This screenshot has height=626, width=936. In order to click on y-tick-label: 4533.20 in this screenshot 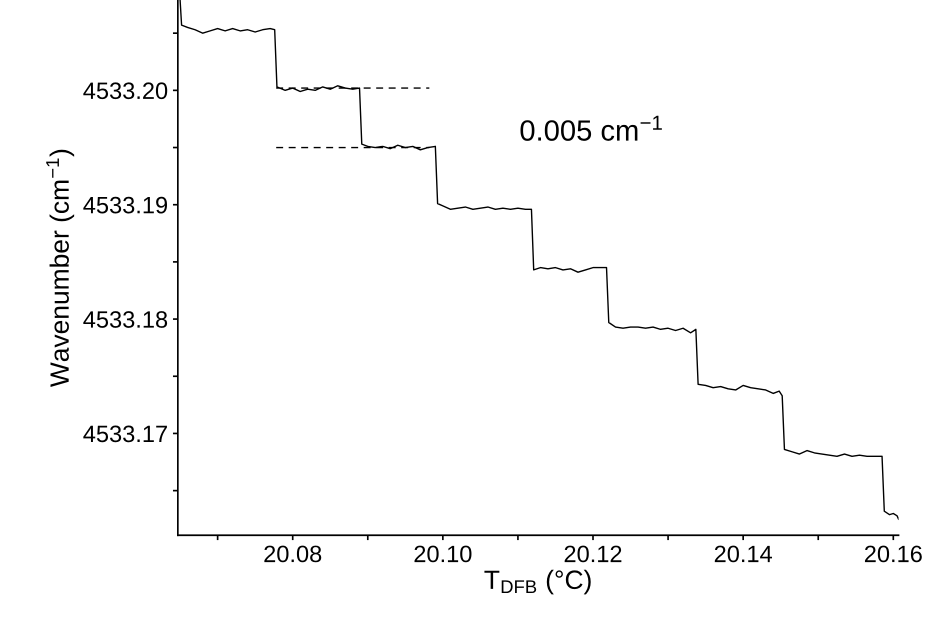, I will do `click(125, 91)`.